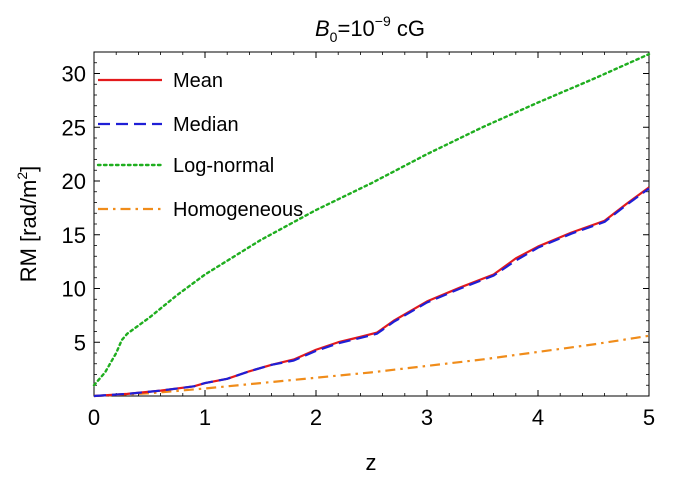 The width and height of the screenshot is (676, 479). I want to click on x-axis-label: z, so click(371, 462).